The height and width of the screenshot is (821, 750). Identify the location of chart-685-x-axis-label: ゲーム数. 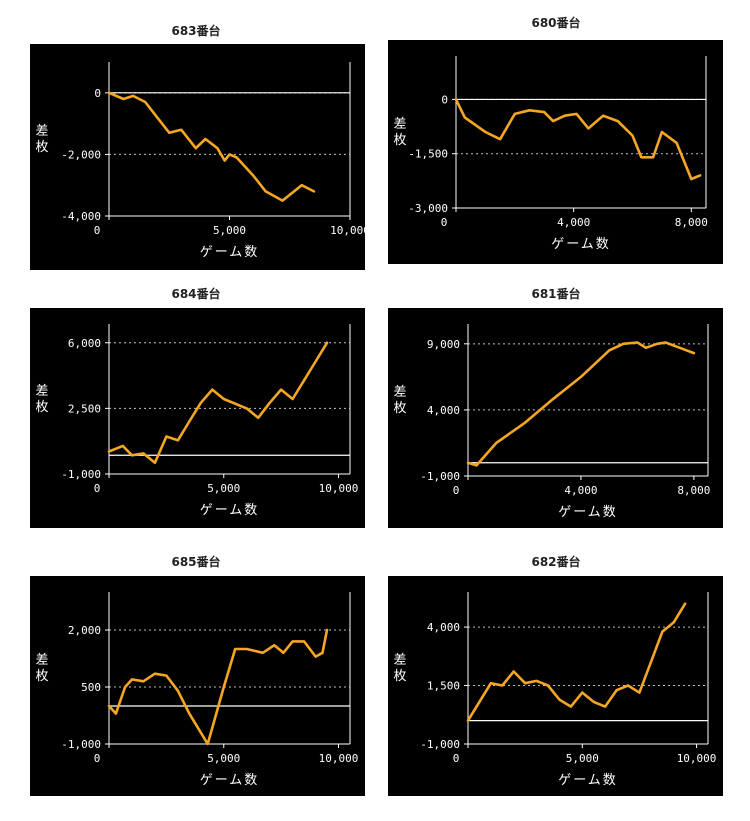
(230, 780).